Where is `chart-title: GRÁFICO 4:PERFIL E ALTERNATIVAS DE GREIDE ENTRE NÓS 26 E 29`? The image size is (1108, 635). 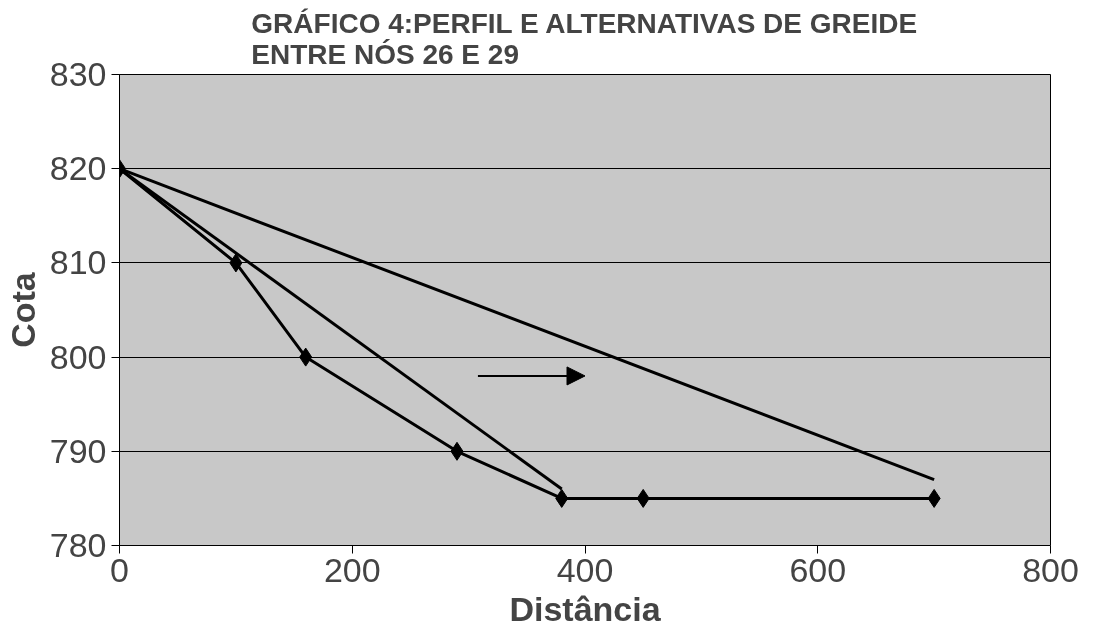 chart-title: GRÁFICO 4:PERFIL E ALTERNATIVAS DE GREIDE ENTRE NÓS 26 E 29 is located at coordinates (584, 38).